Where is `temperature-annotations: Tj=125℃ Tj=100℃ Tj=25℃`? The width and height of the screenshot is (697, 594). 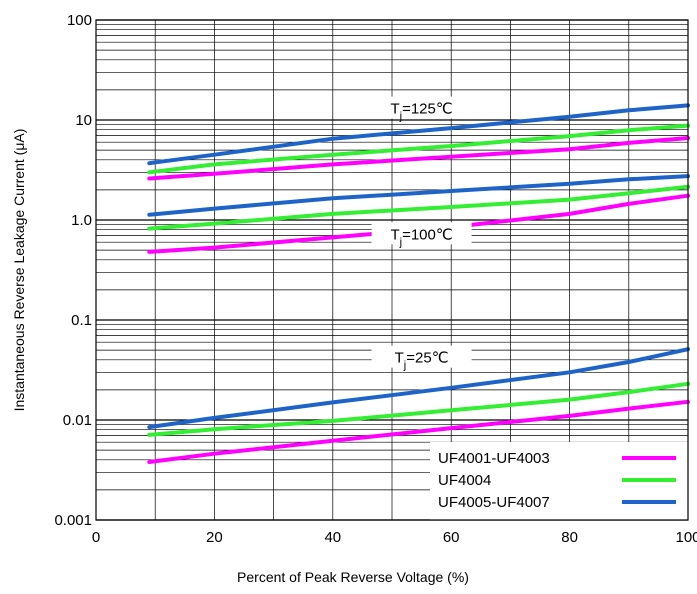
temperature-annotations: Tj=125℃ Tj=100℃ Tj=25℃ is located at coordinates (421, 234).